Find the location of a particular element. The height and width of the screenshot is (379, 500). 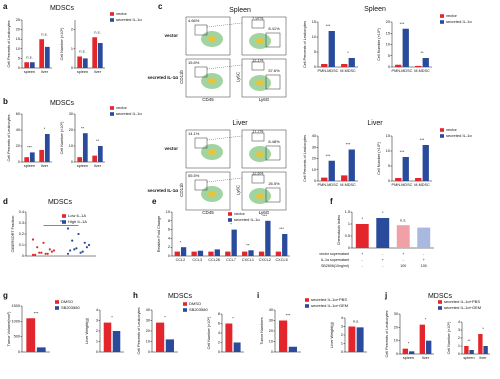

y-tick-label: 40 is located at coordinates (18, 130).